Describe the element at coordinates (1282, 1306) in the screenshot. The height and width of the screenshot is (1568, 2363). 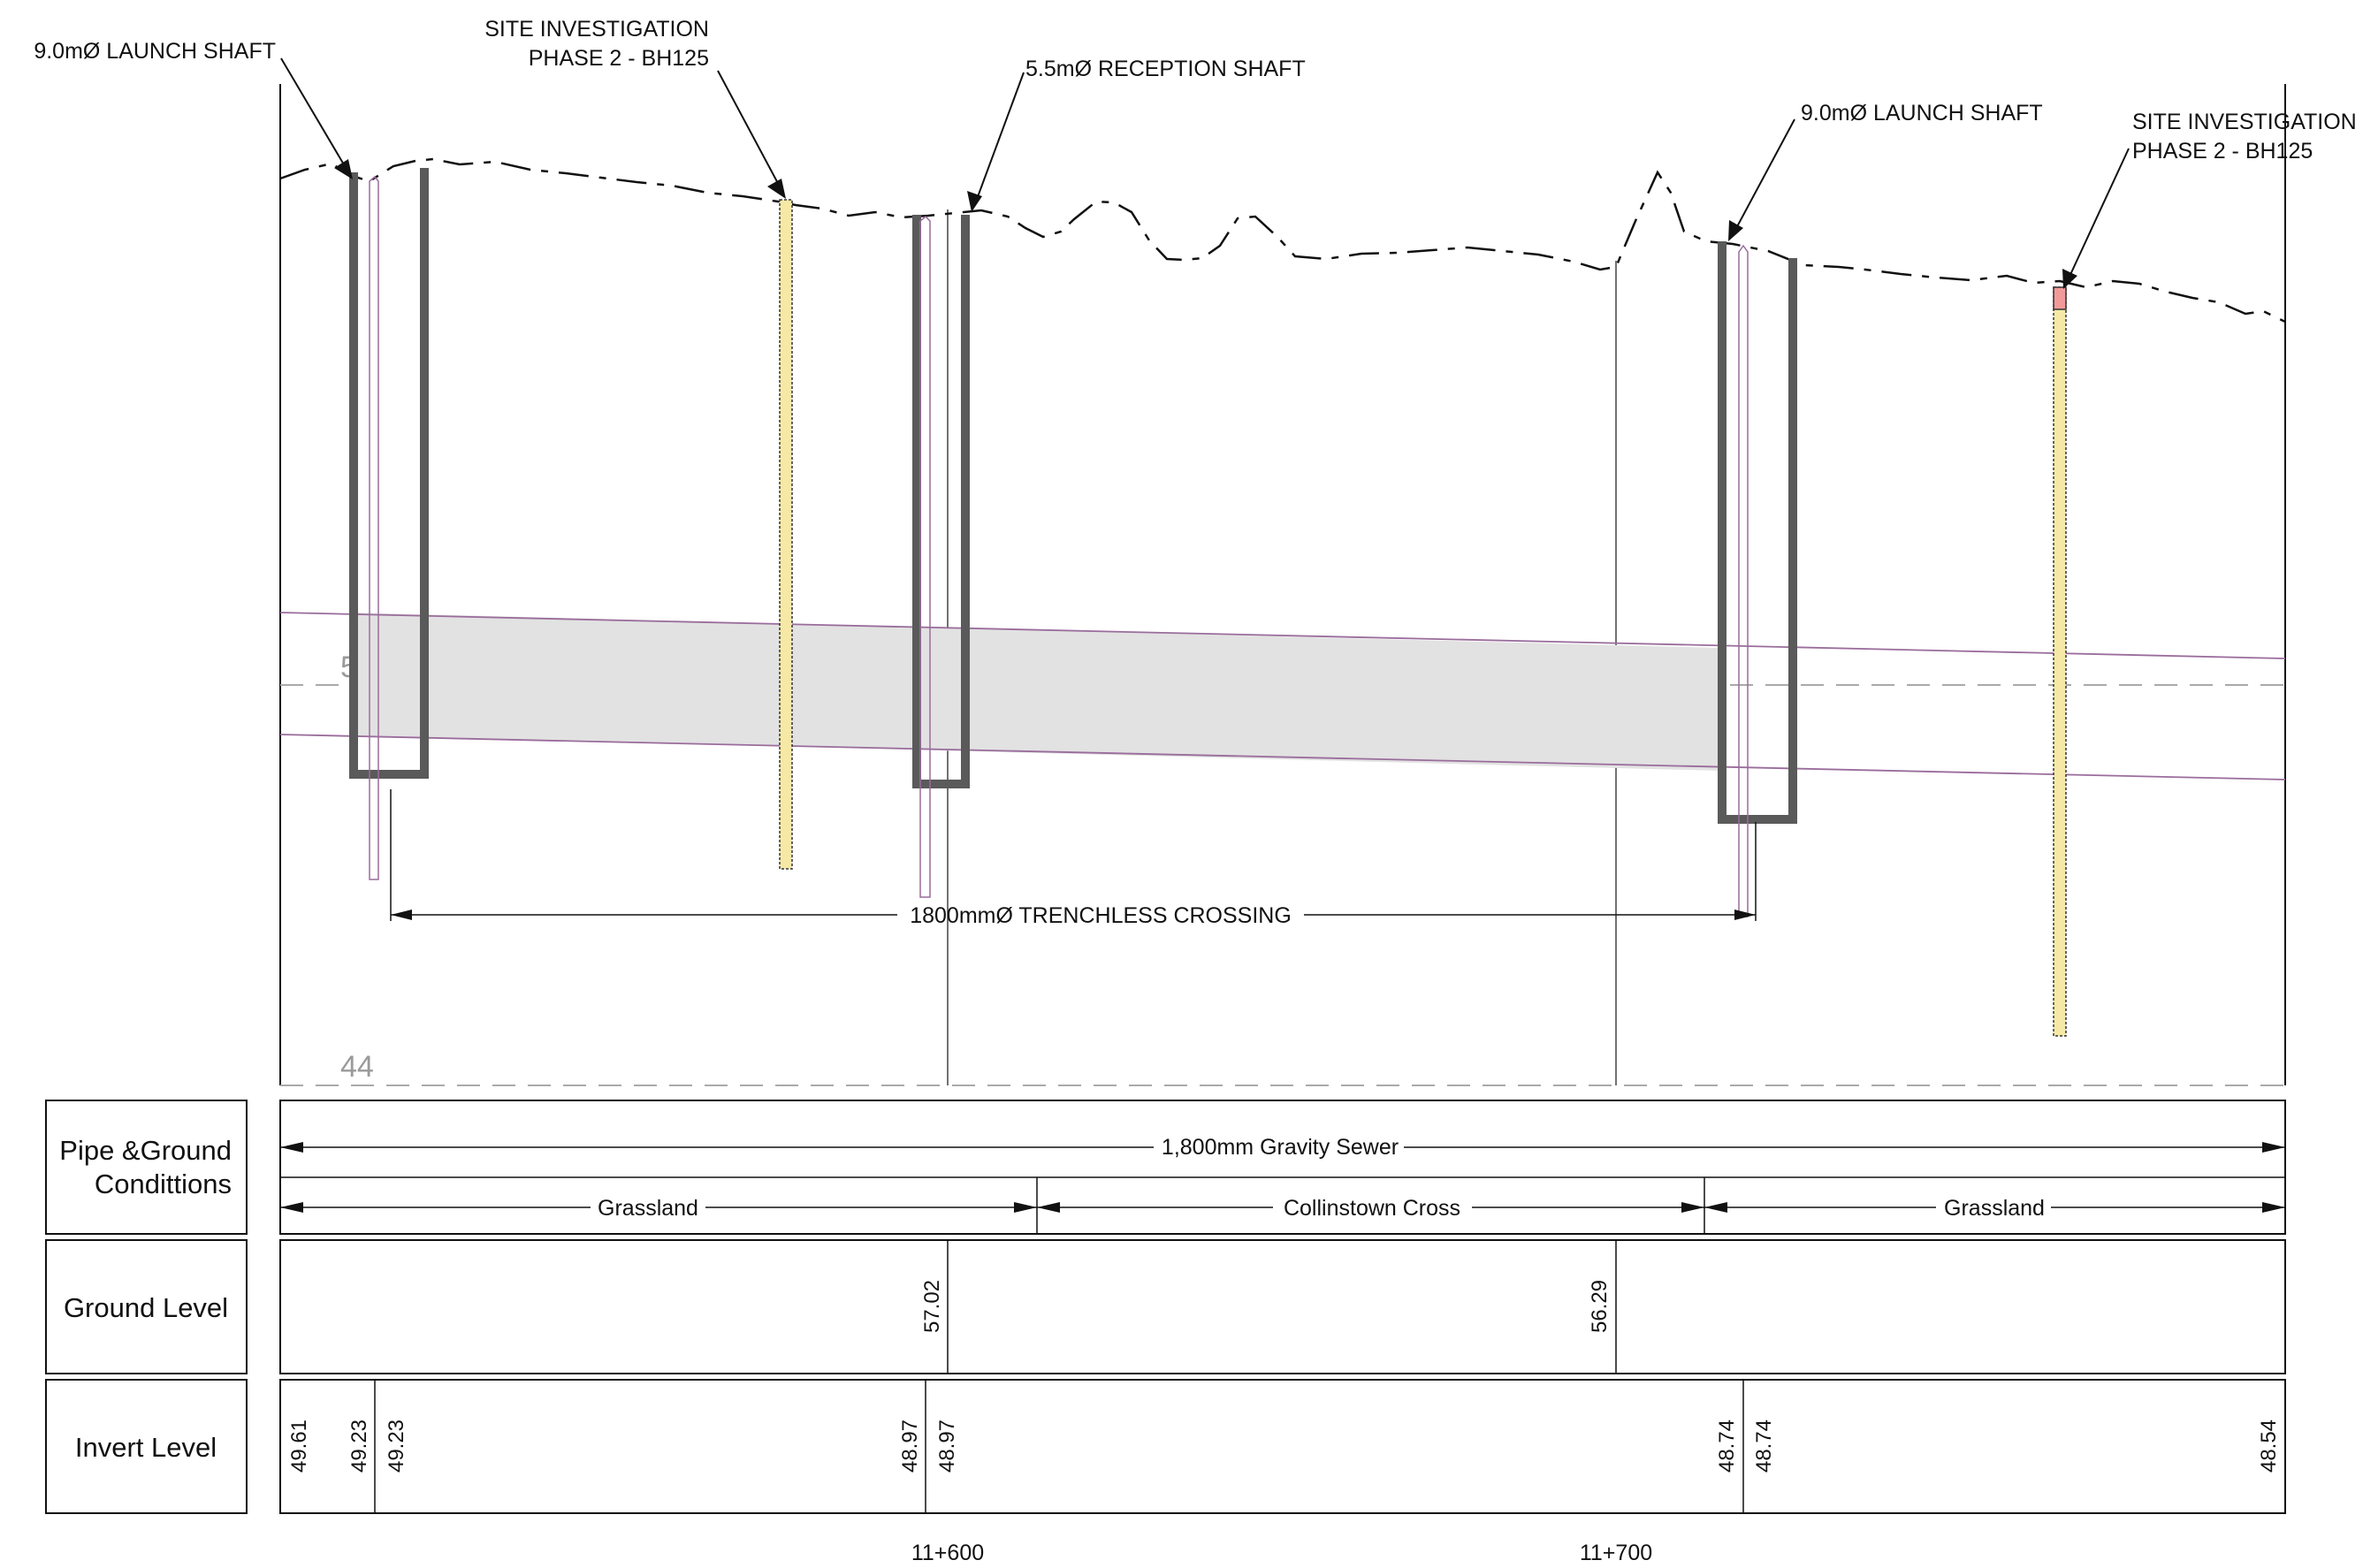
I see `row-box-ground-level` at that location.